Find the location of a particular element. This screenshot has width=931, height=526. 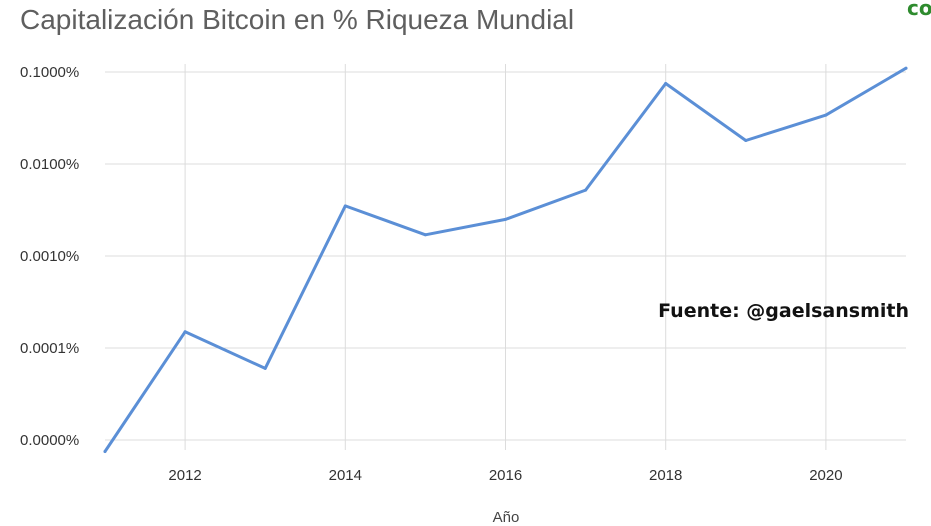

x-axis-ticks: 2012 2014 2016 2018 2020 is located at coordinates (505, 475).